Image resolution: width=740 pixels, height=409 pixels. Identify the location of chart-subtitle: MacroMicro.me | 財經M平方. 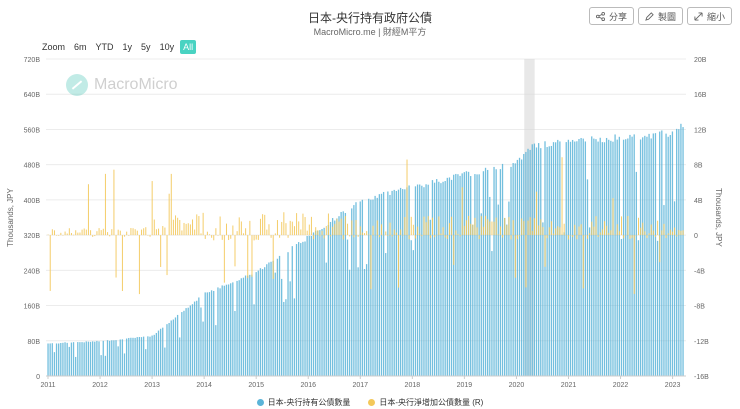
(370, 32).